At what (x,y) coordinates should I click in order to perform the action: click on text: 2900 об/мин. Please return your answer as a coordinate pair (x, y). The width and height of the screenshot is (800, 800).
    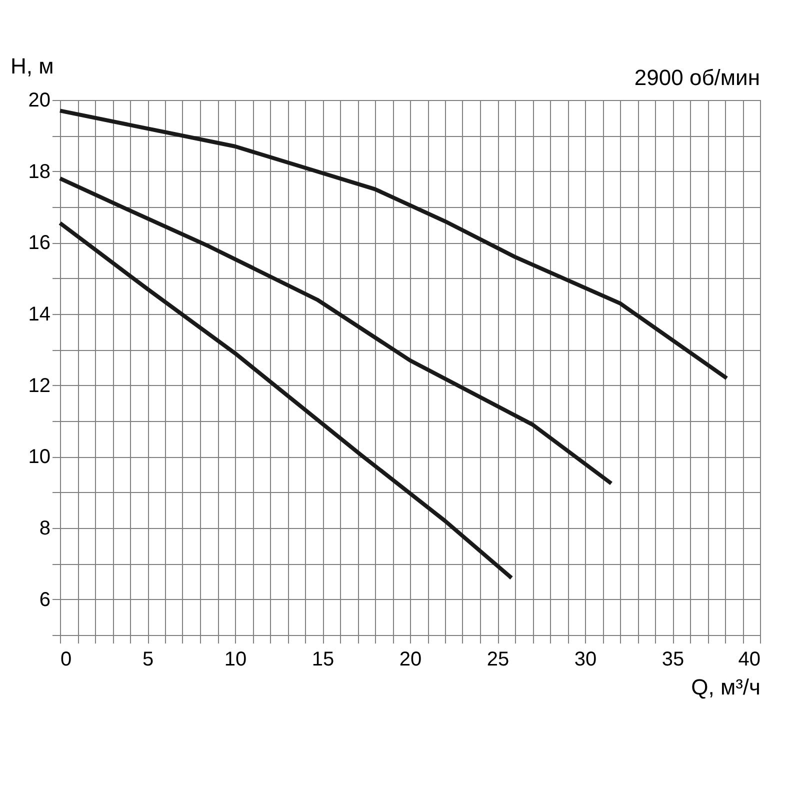
    Looking at the image, I should click on (697, 77).